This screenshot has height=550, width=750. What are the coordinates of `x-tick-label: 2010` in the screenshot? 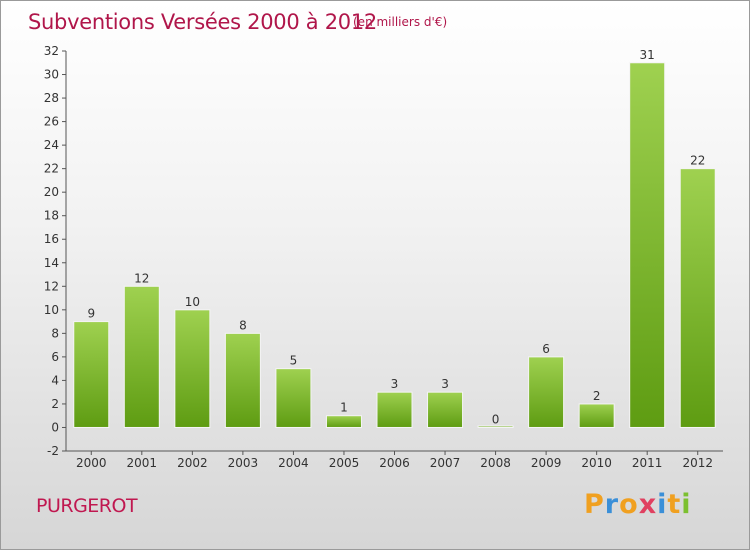 It's located at (596, 463).